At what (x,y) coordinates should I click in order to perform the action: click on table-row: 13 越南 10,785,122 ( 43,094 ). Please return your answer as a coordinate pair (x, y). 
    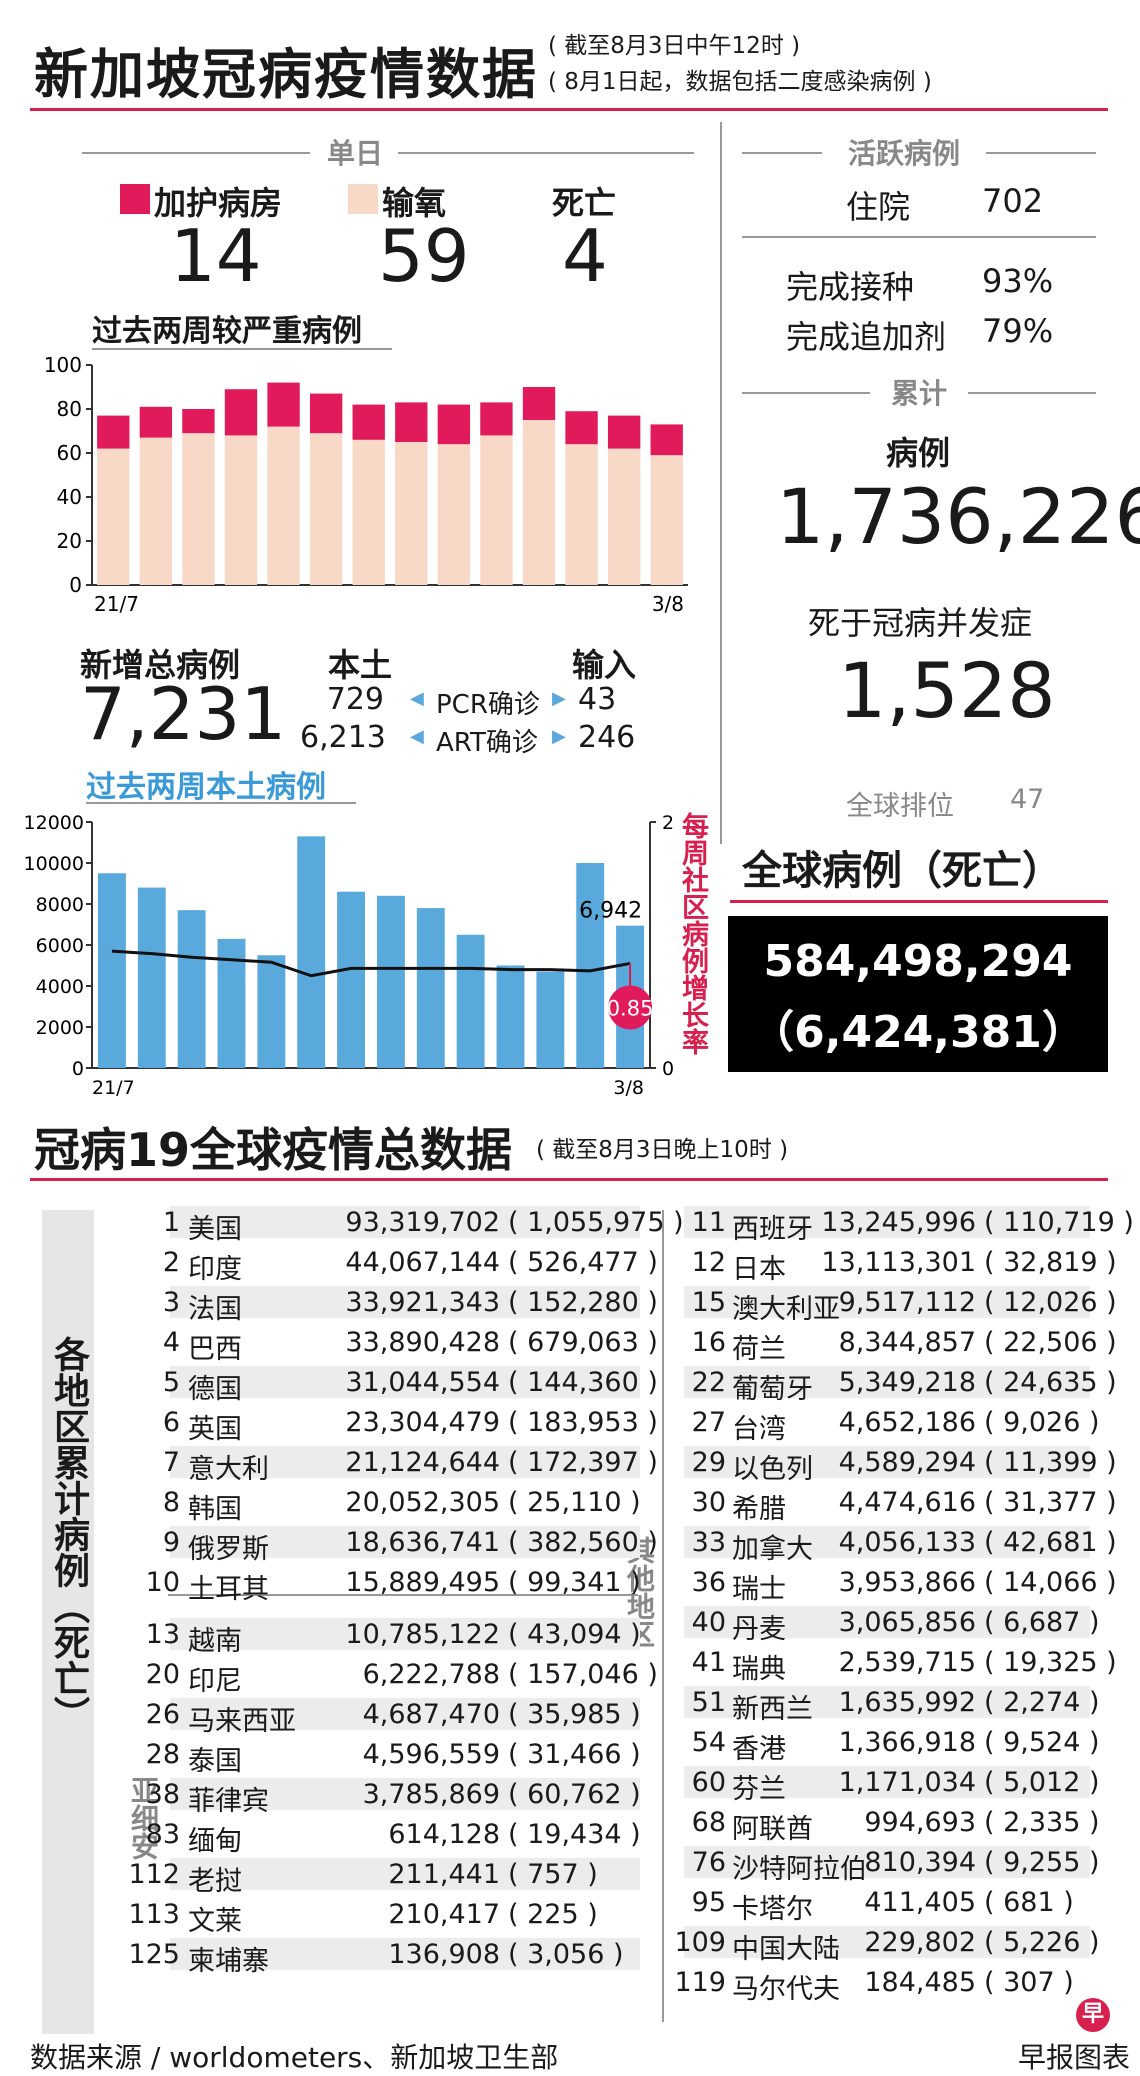
    Looking at the image, I should click on (390, 1636).